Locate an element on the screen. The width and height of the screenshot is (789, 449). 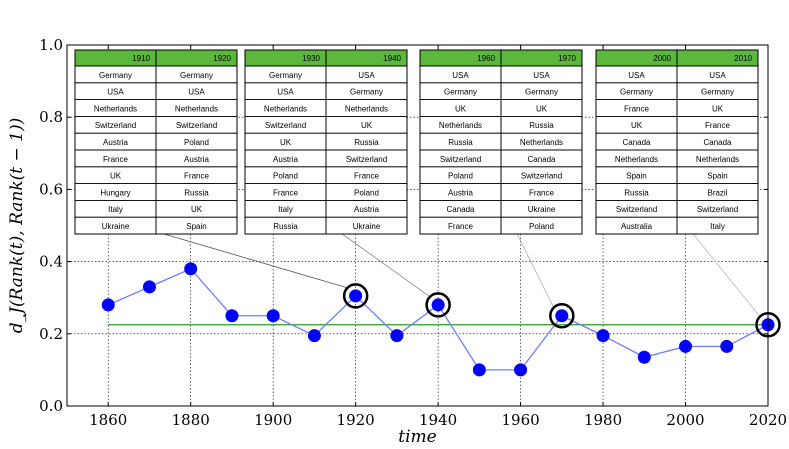
x-tick-label: 1920 is located at coordinates (356, 420).